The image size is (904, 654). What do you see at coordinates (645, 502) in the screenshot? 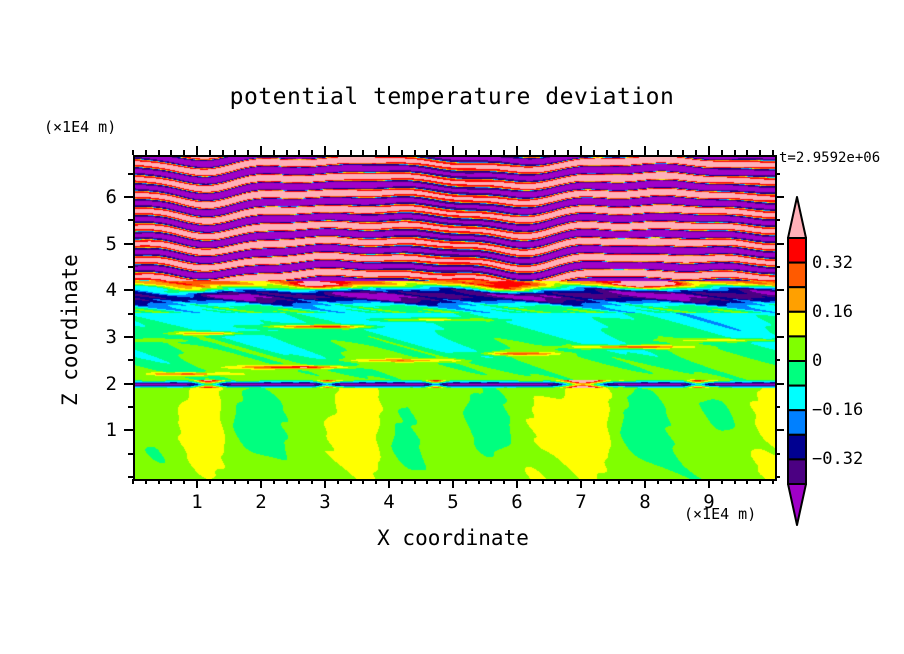
I see `x-tick-label: 8` at bounding box center [645, 502].